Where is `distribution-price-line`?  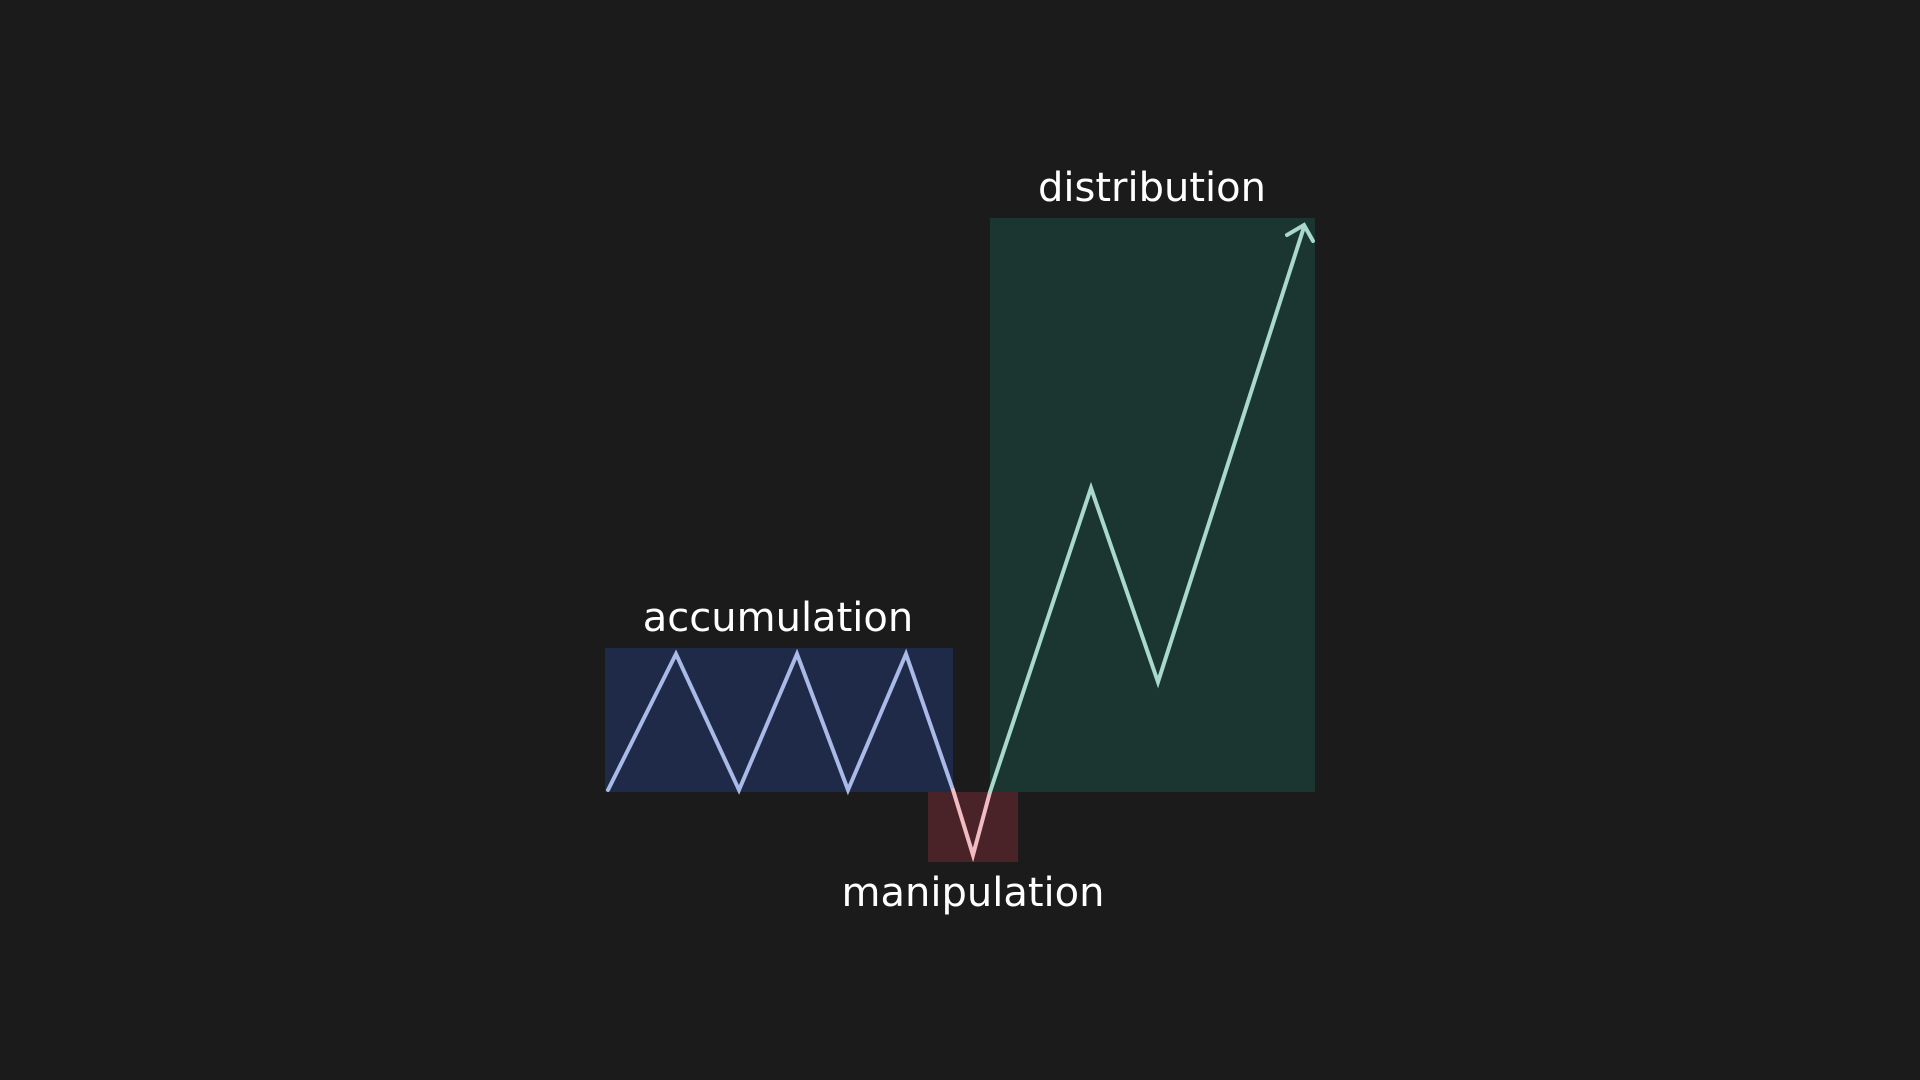
distribution-price-line is located at coordinates (1147, 509).